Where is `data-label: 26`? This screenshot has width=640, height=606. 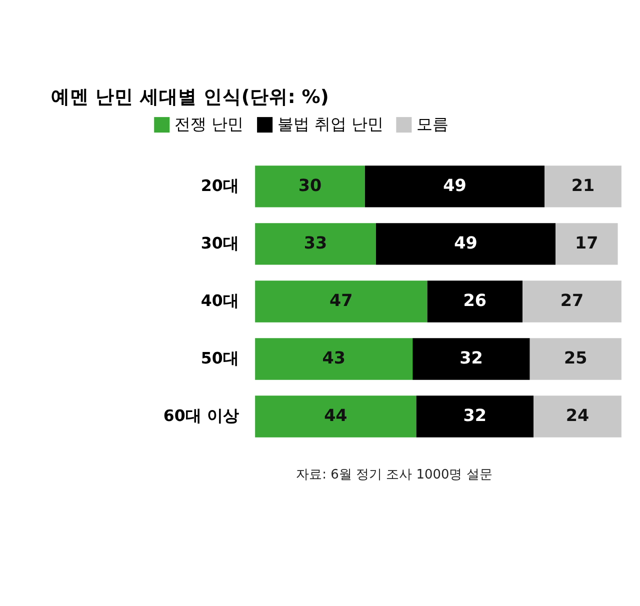 data-label: 26 is located at coordinates (475, 300).